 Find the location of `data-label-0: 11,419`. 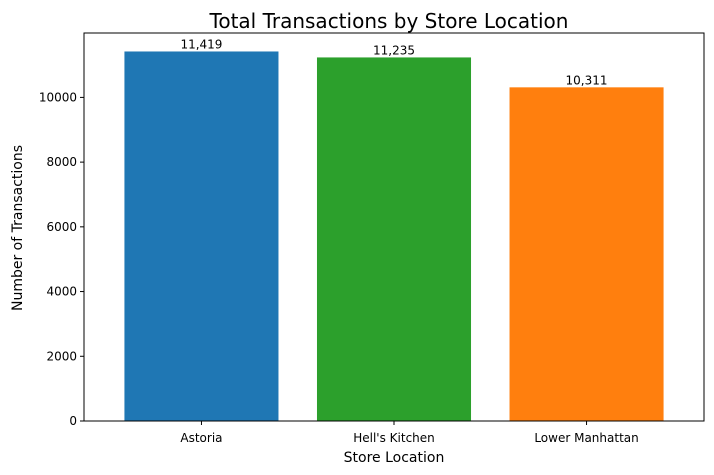

data-label-0: 11,419 is located at coordinates (201, 44).